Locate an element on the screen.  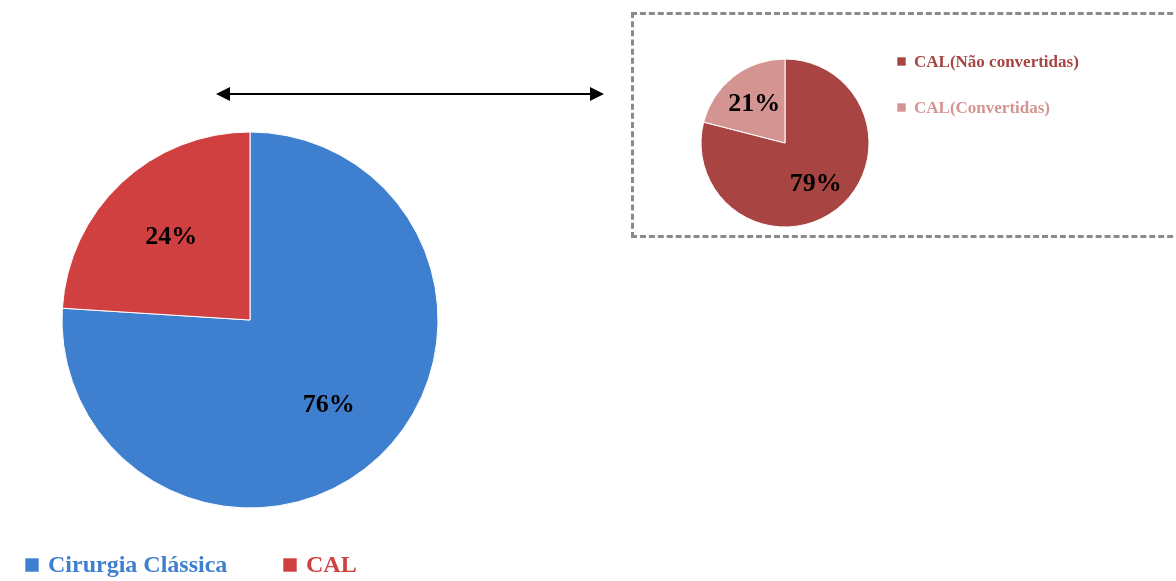
legend-label: CAL(Convertidas) is located at coordinates (982, 107).